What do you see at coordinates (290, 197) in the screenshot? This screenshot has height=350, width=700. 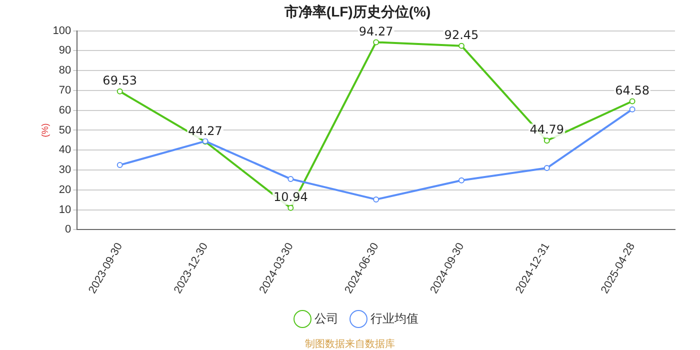 I see `data-label: 10.94` at bounding box center [290, 197].